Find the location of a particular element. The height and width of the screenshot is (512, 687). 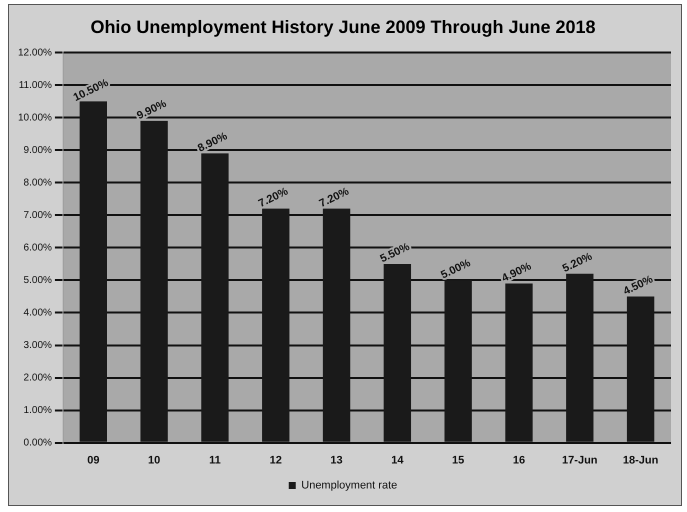

y-tick-label: 8.00% is located at coordinates (38, 182).